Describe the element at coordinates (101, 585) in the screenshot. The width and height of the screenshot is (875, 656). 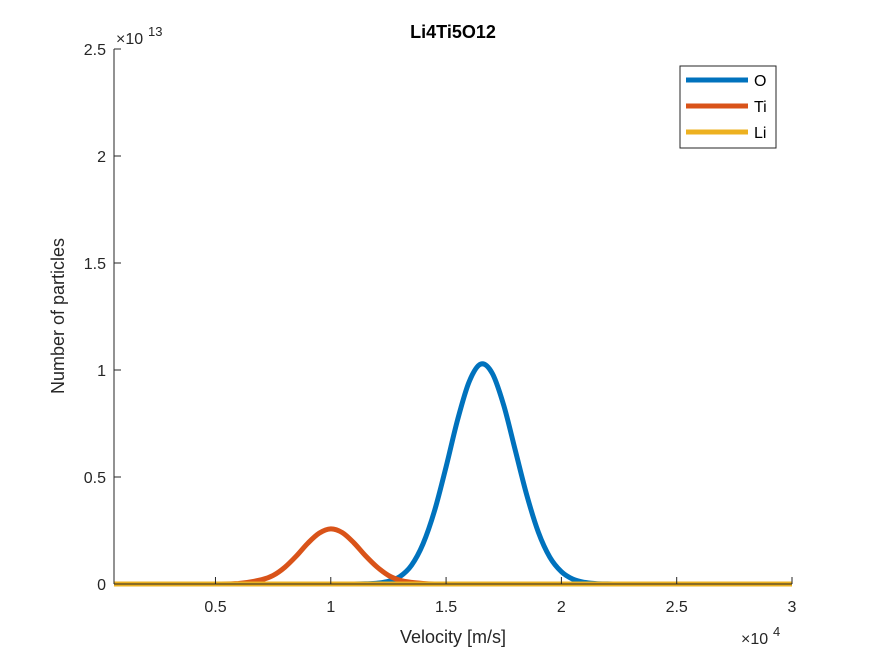
I see `y-tick-label: 0` at that location.